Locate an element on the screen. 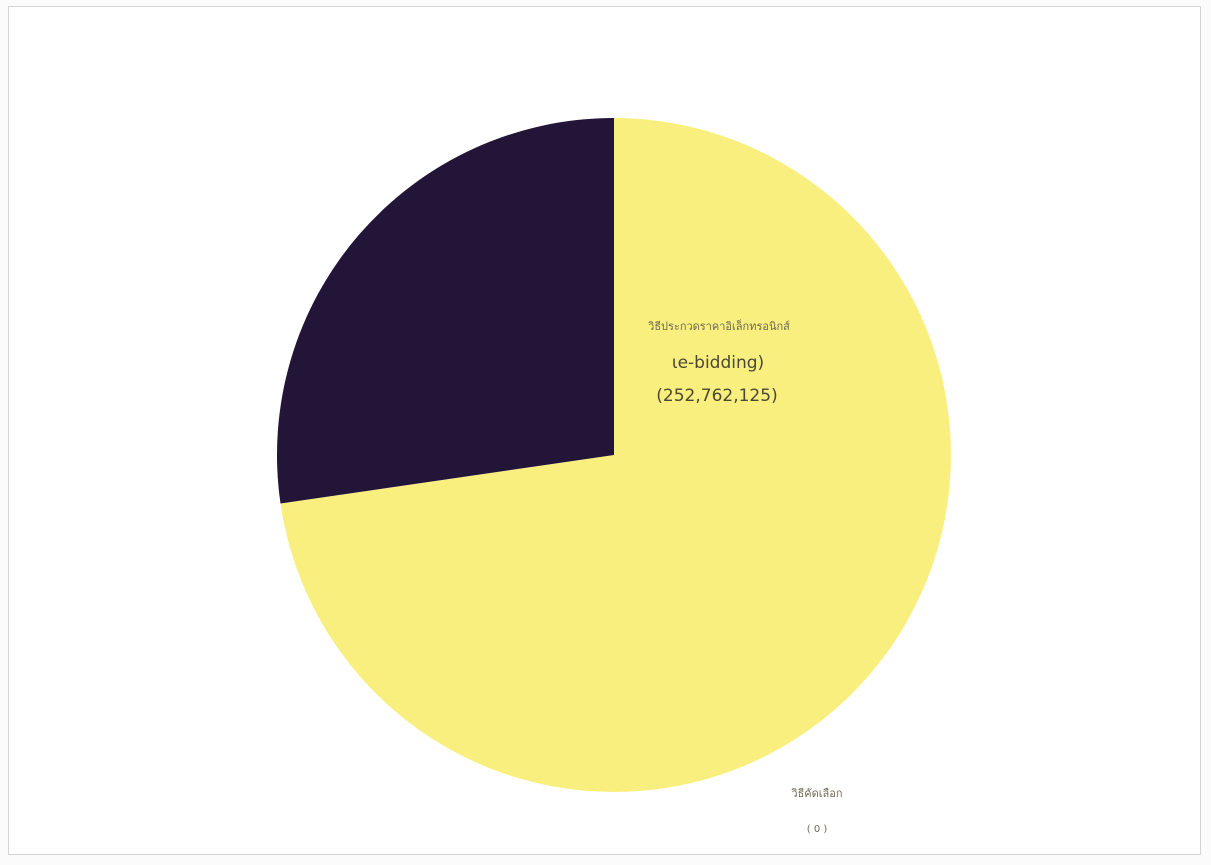 The width and height of the screenshot is (1211, 865). slice-label-selection-value: ( 0 ) is located at coordinates (817, 829).